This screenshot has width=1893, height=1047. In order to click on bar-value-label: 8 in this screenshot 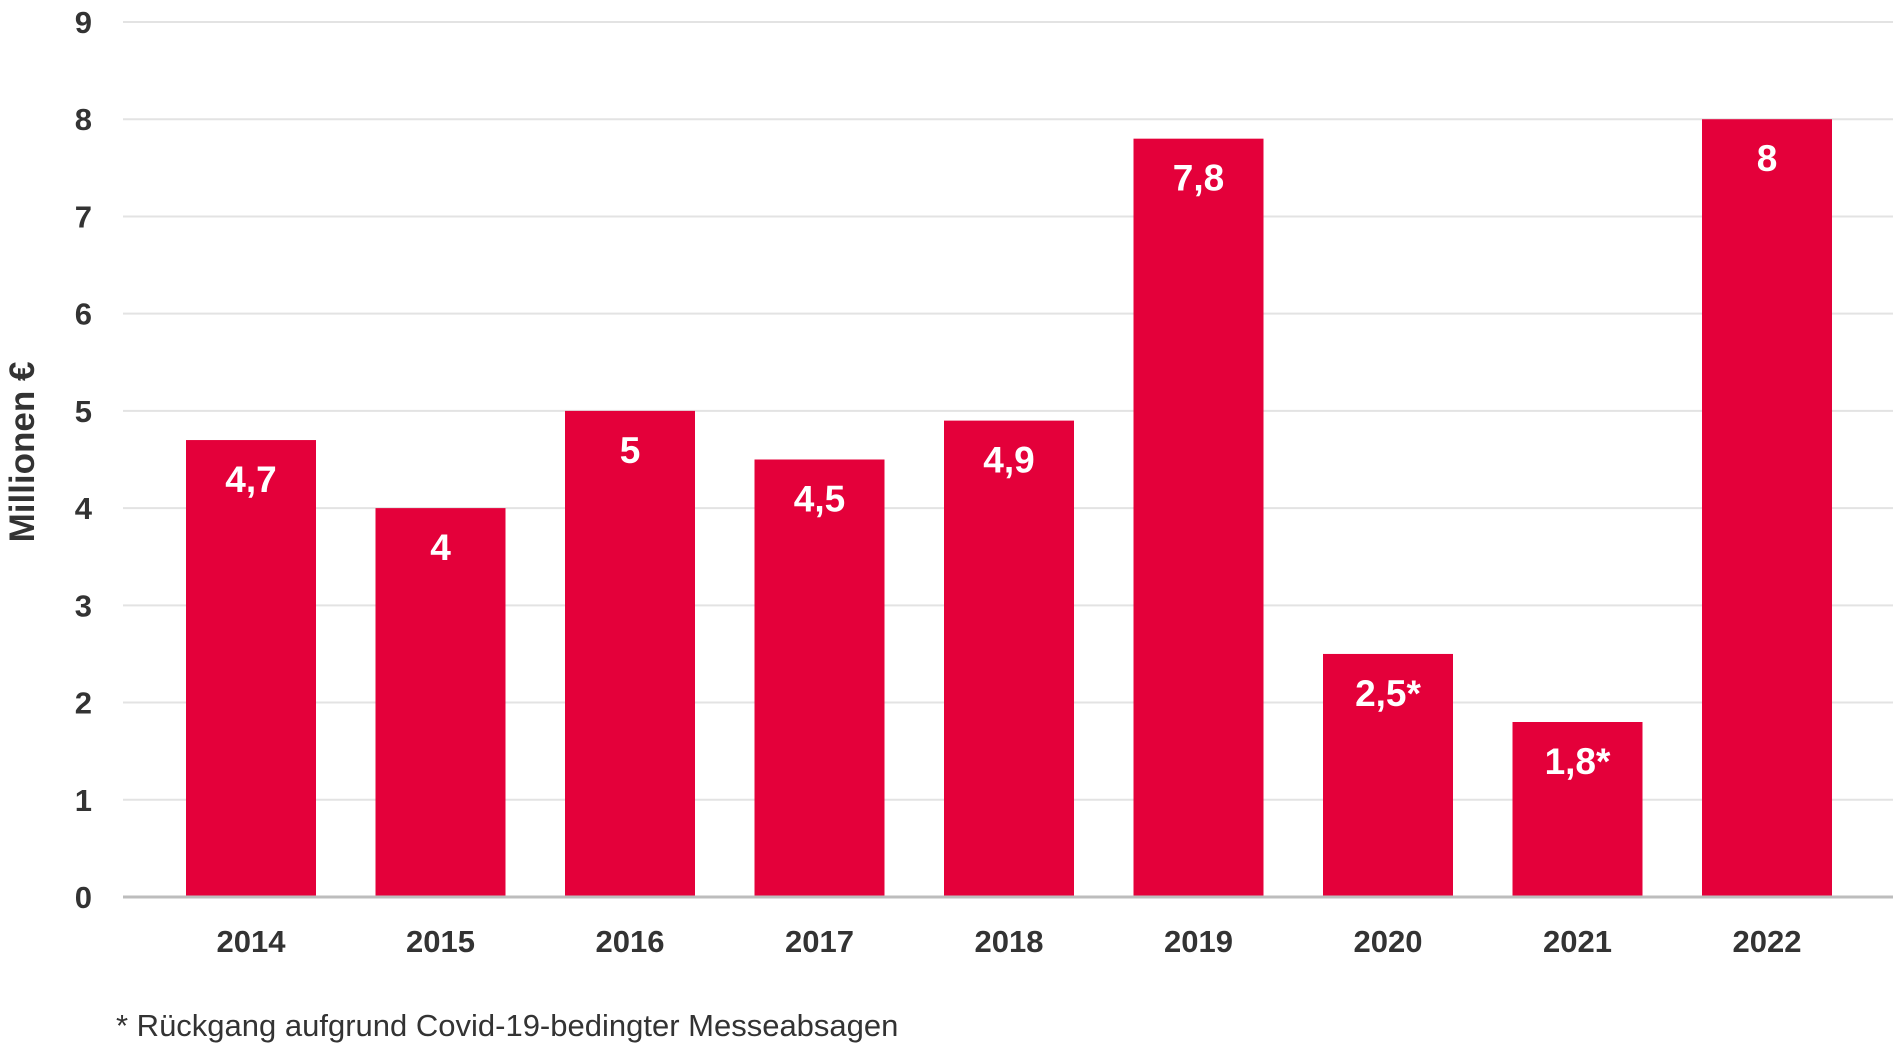, I will do `click(1767, 158)`.